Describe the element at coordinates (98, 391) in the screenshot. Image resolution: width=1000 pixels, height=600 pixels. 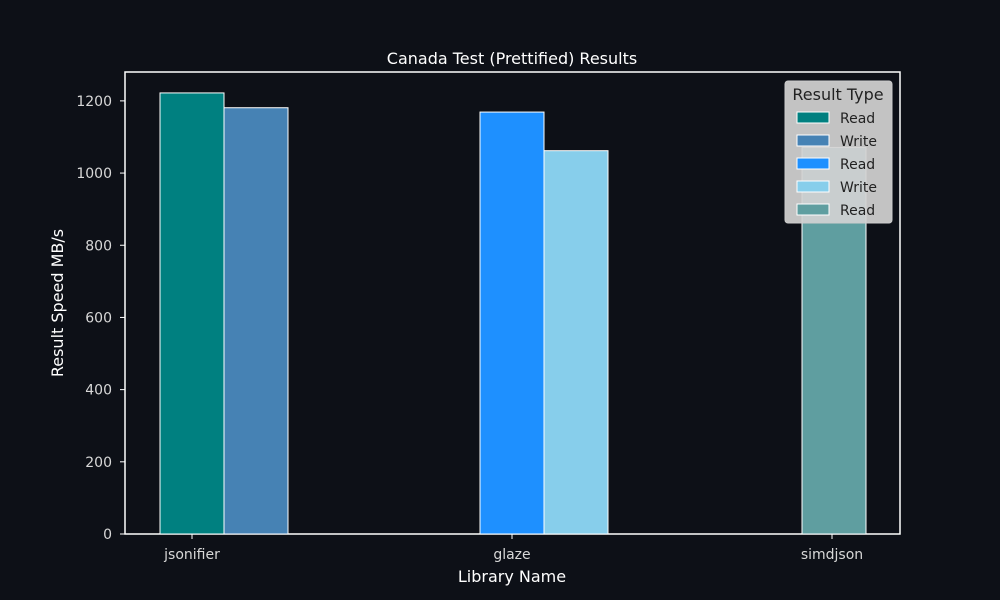
I see `y-tick-label: 400` at that location.